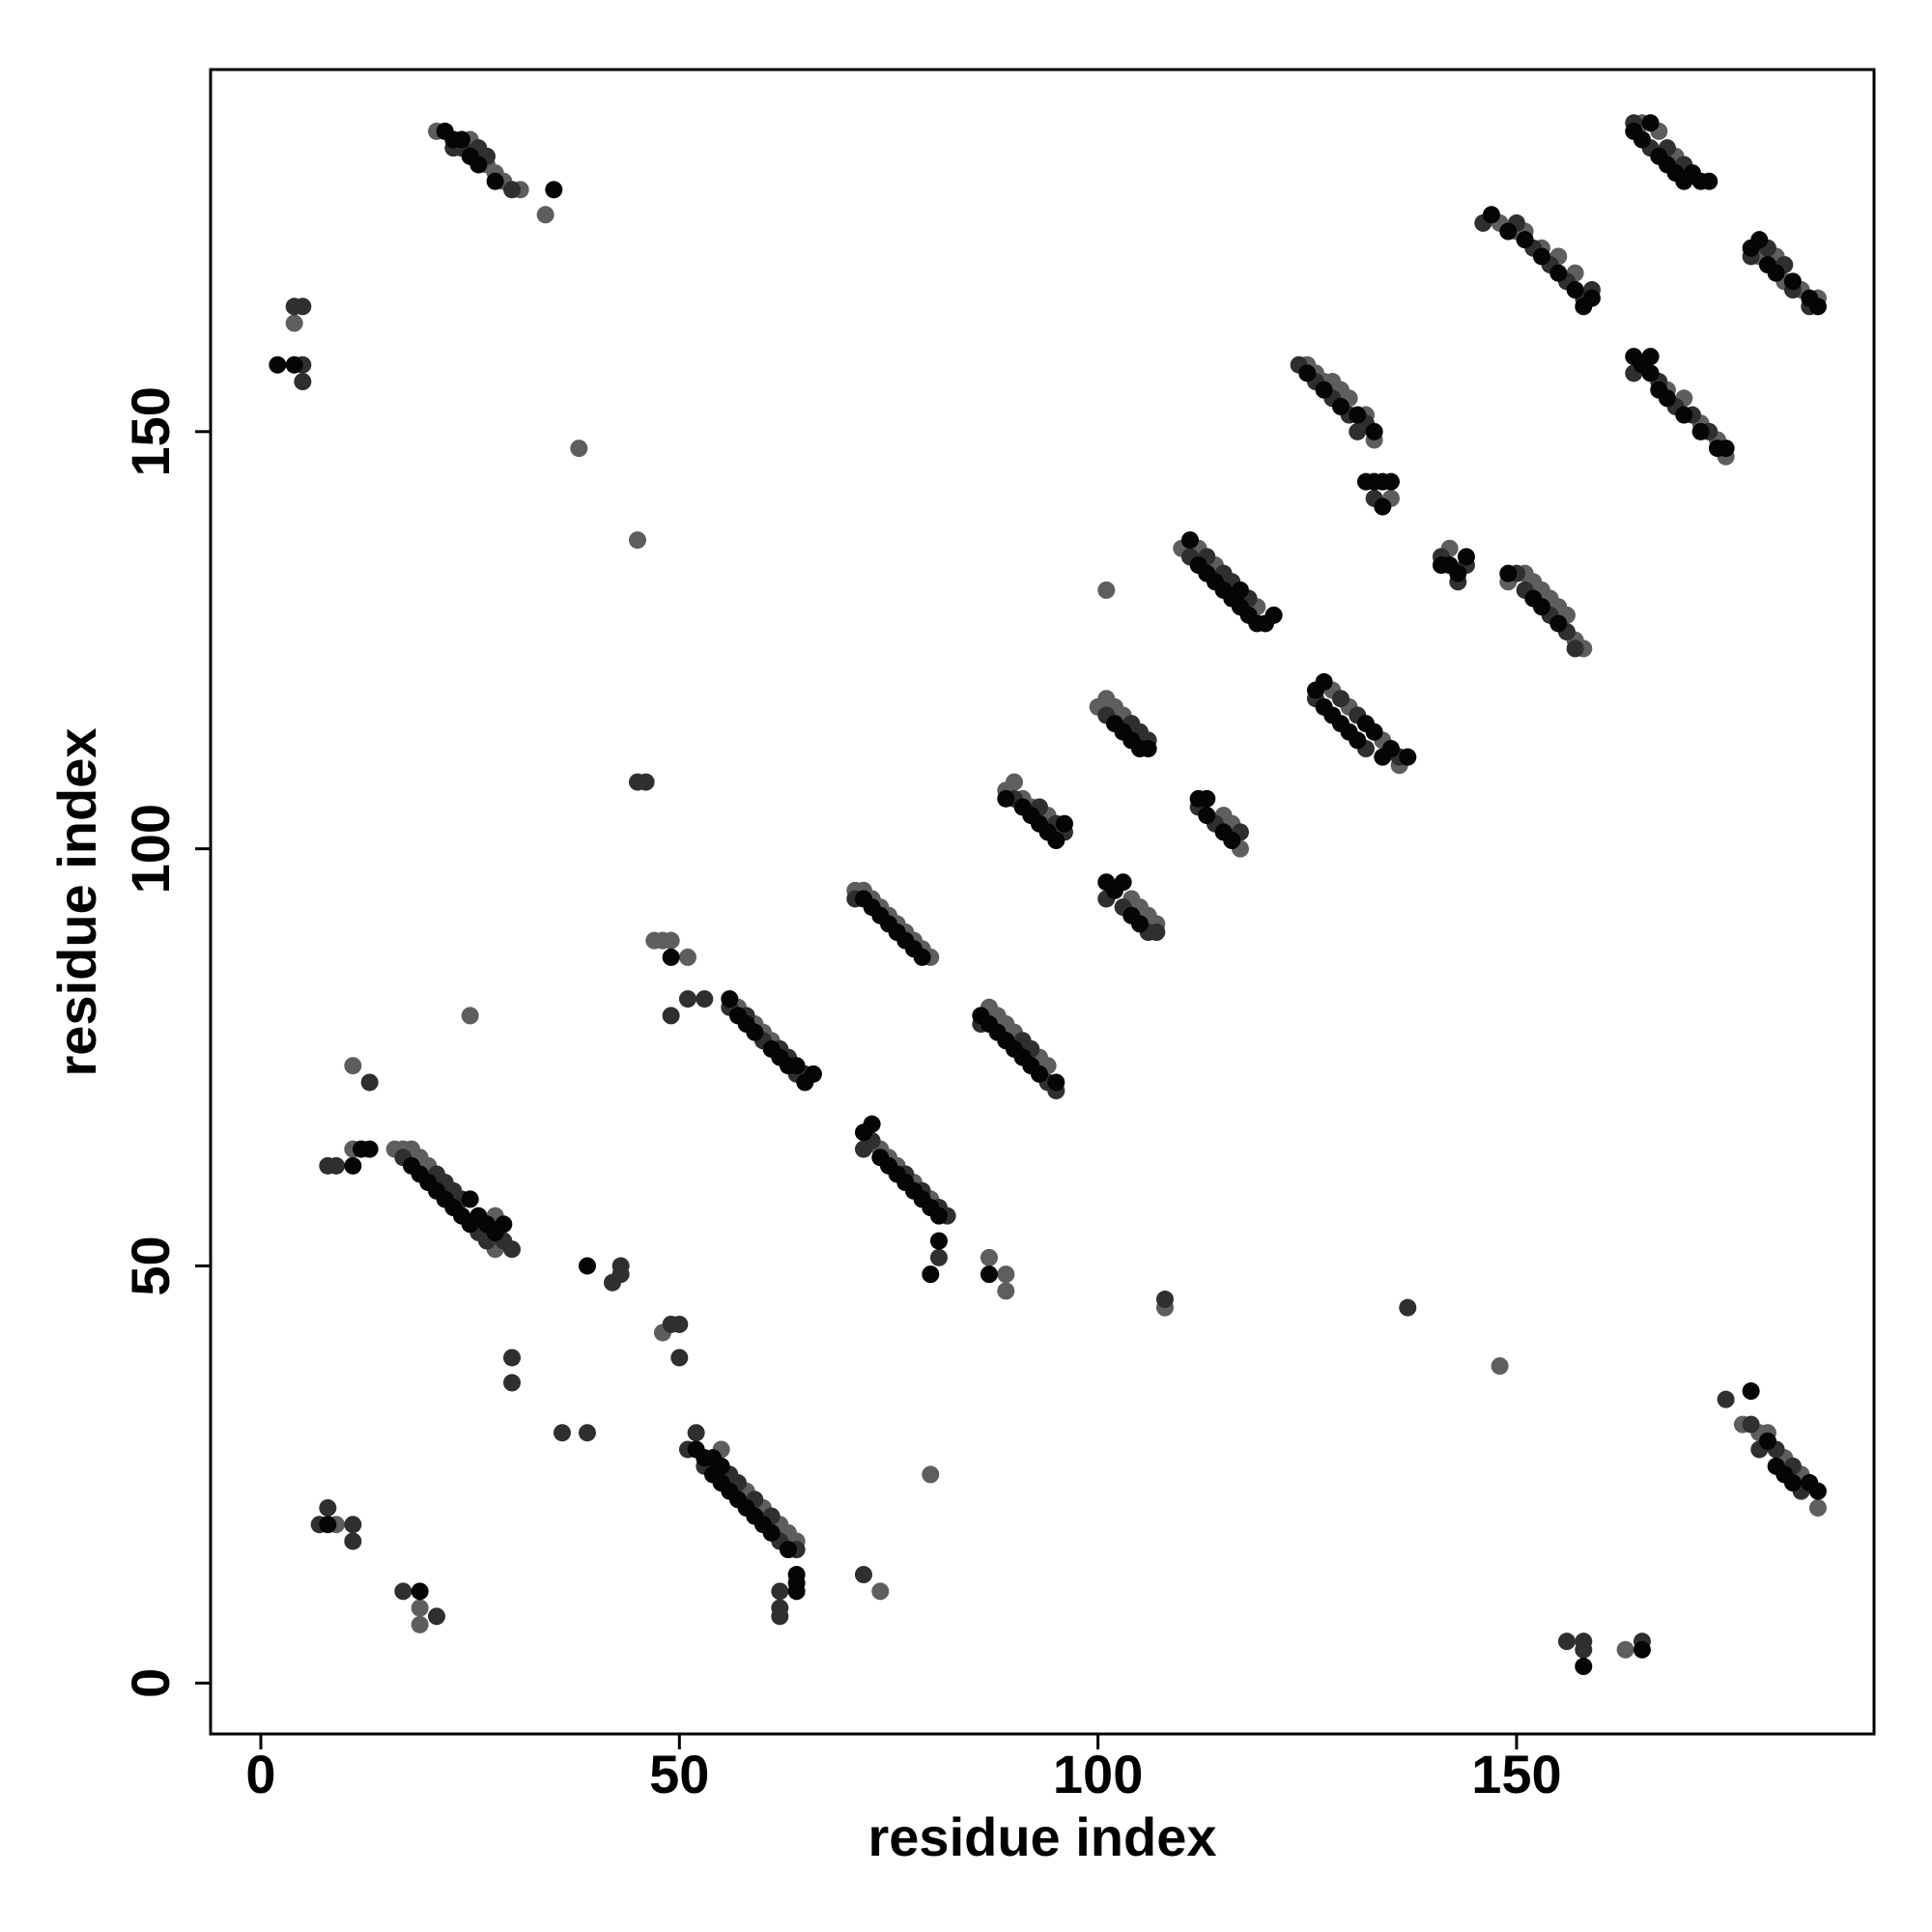 The height and width of the screenshot is (1932, 1932). What do you see at coordinates (1041, 1836) in the screenshot?
I see `x-axis-title: residue index` at bounding box center [1041, 1836].